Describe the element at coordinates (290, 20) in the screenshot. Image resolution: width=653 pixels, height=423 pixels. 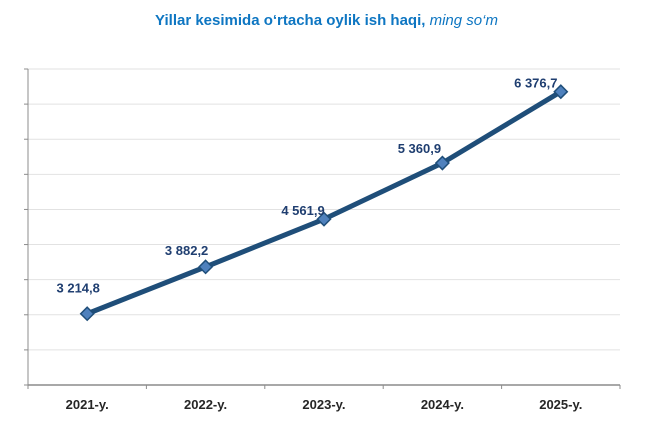
I see `chart-title-text: Yillar kesimida o‘rtacha oylik ish haqi,` at that location.